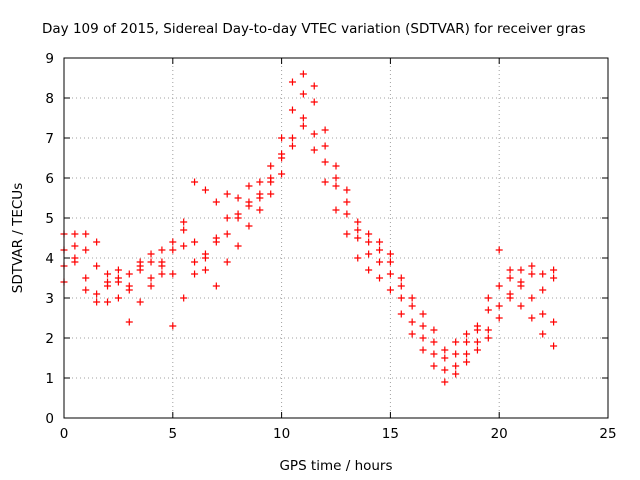  I want to click on y-axis-label: SDTVAR / TECUs, so click(18, 238).